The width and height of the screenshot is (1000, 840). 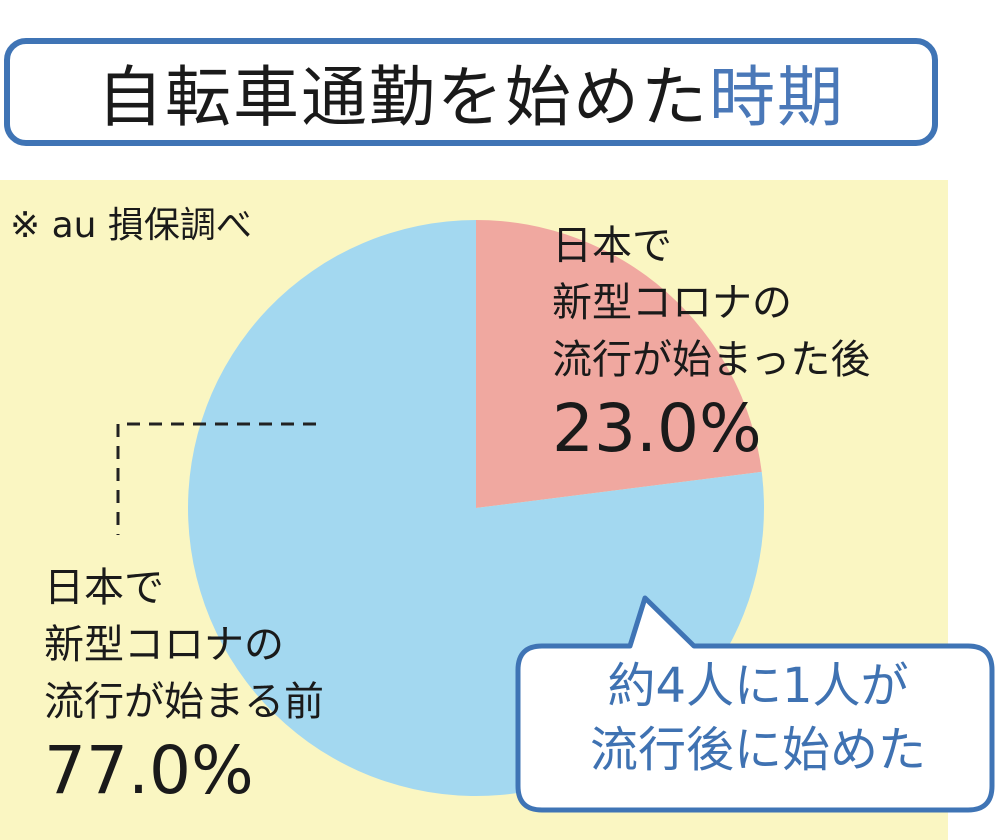 What do you see at coordinates (149, 770) in the screenshot?
I see `slice-value-before: 77.0%` at bounding box center [149, 770].